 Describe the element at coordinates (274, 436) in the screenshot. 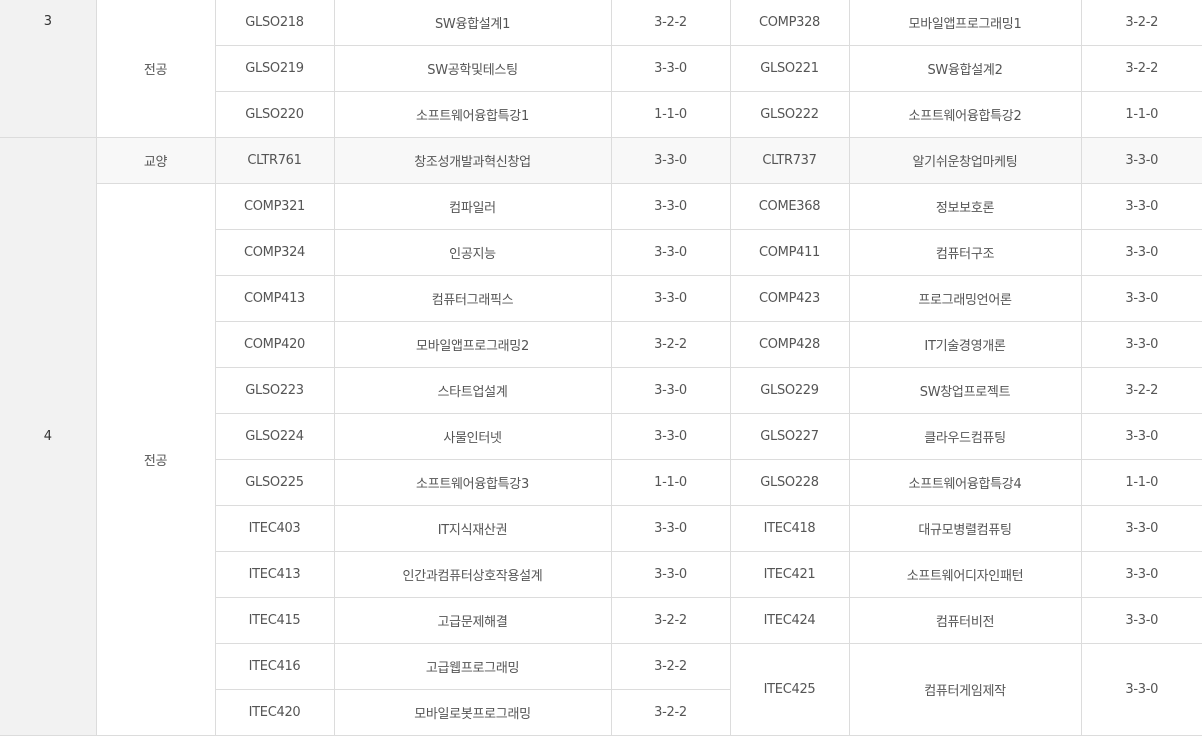

I see `course-code: GLSO224` at that location.